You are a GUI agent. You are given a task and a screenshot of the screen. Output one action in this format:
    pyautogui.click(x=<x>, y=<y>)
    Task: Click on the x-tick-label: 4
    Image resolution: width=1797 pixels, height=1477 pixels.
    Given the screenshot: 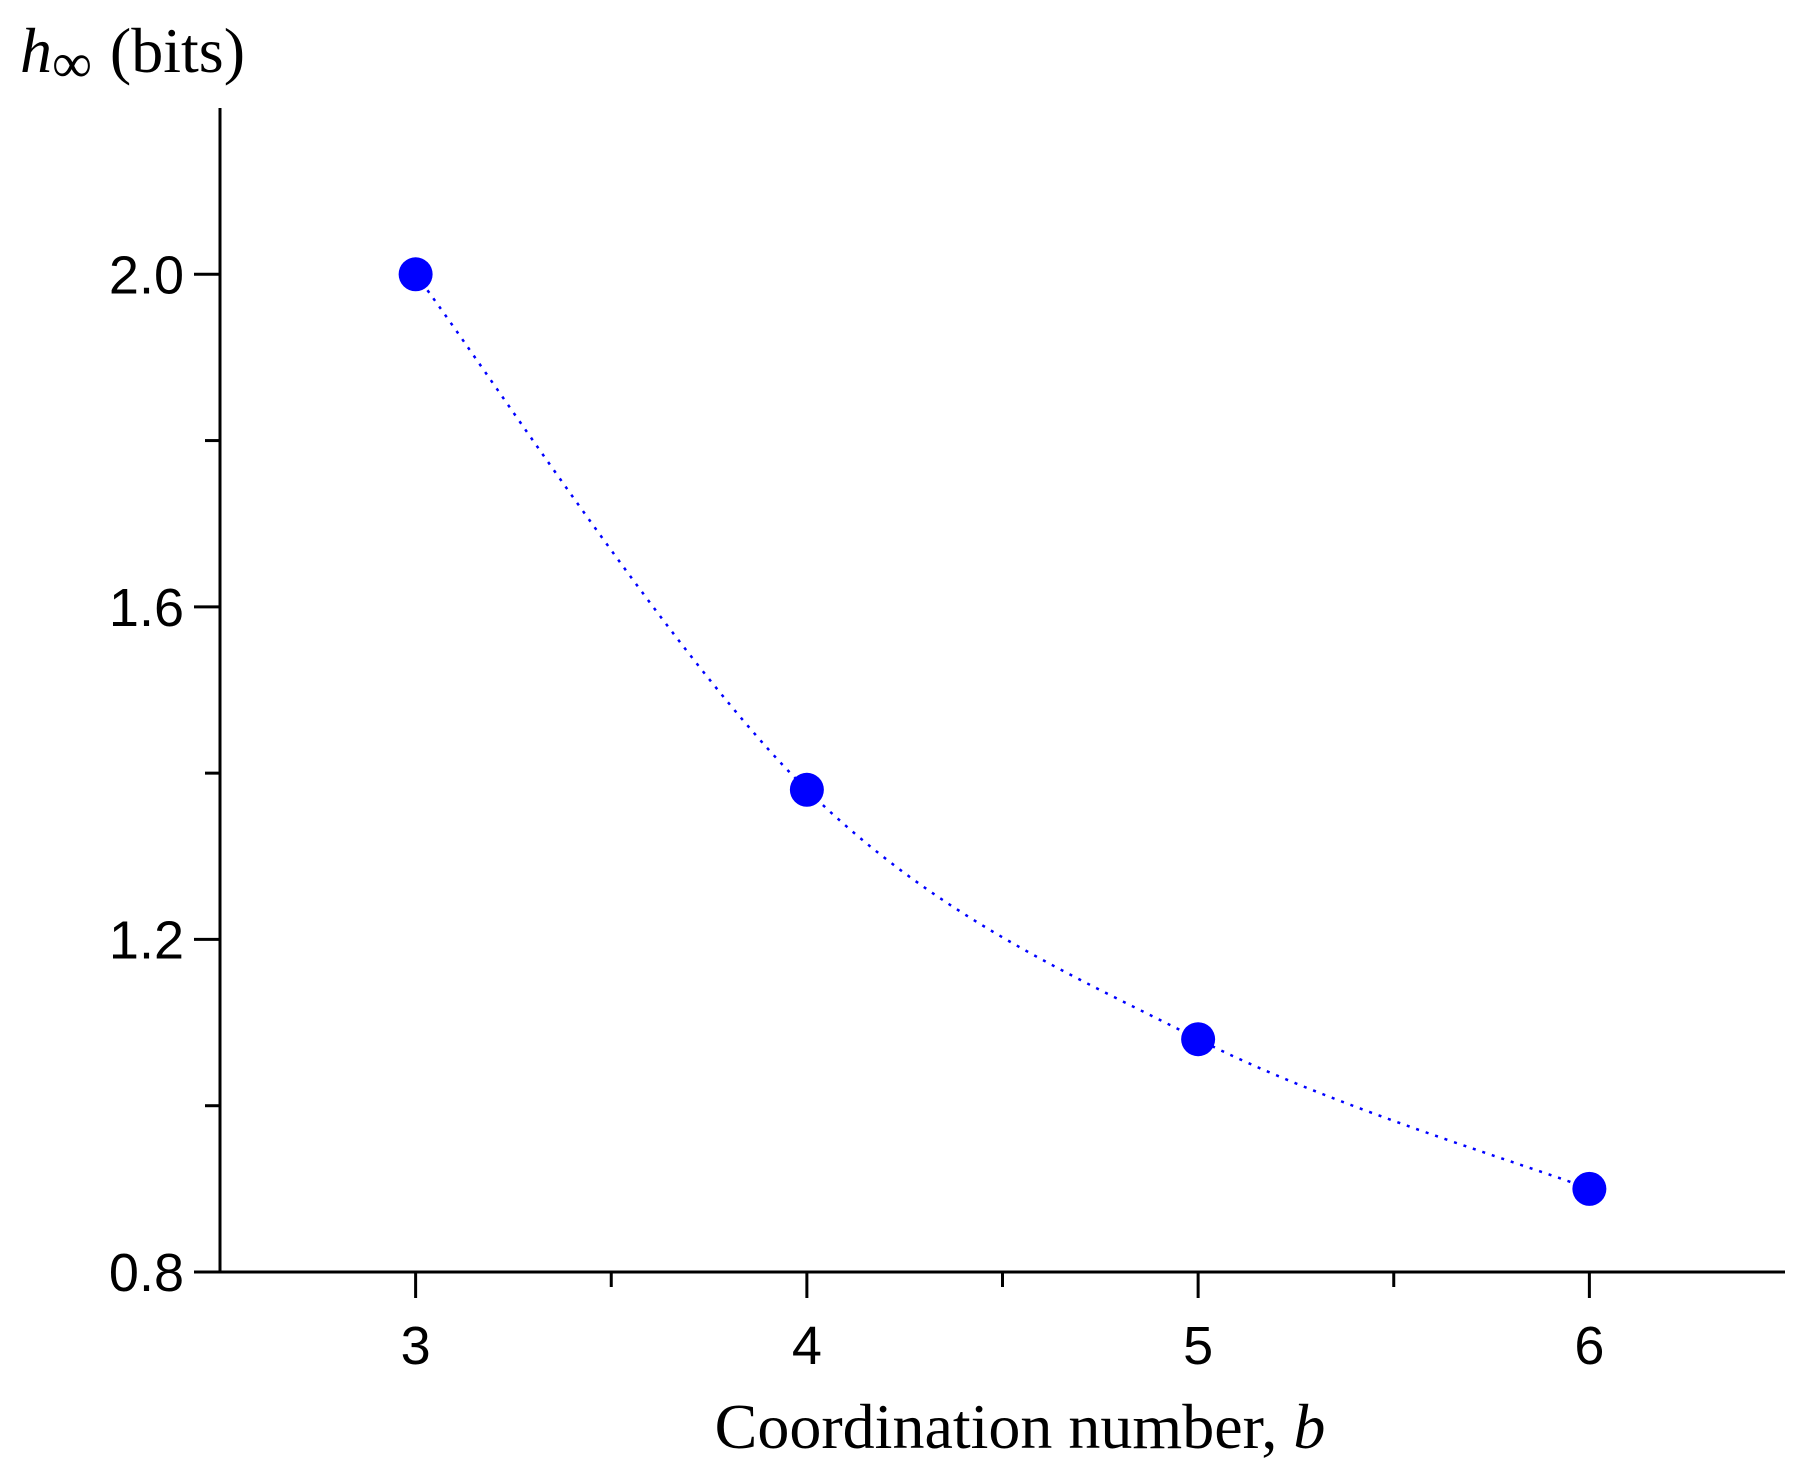 What is the action you would take?
    pyautogui.click(x=807, y=1346)
    